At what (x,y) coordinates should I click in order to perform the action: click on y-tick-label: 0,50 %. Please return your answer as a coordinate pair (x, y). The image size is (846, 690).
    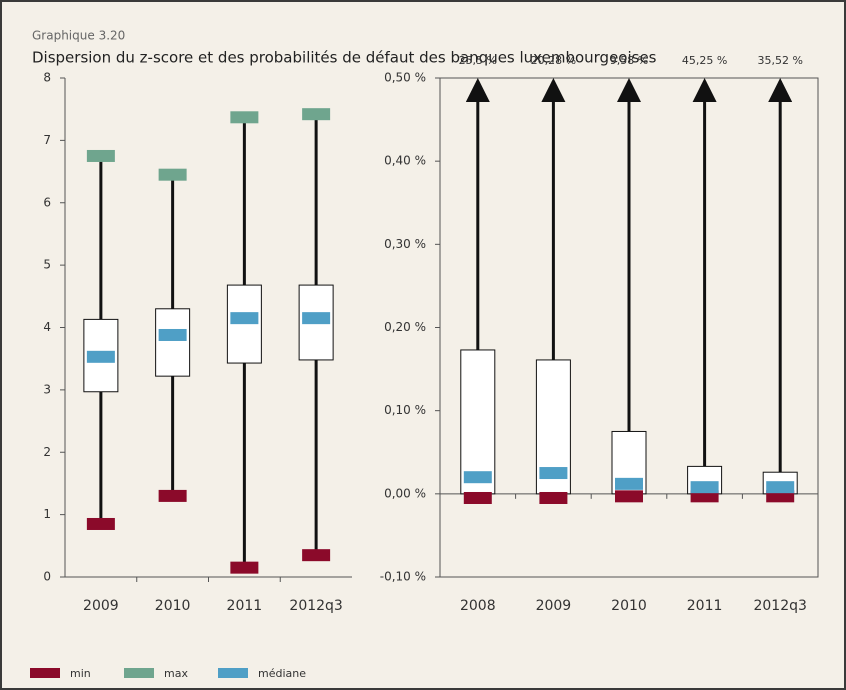
    Looking at the image, I should click on (405, 78).